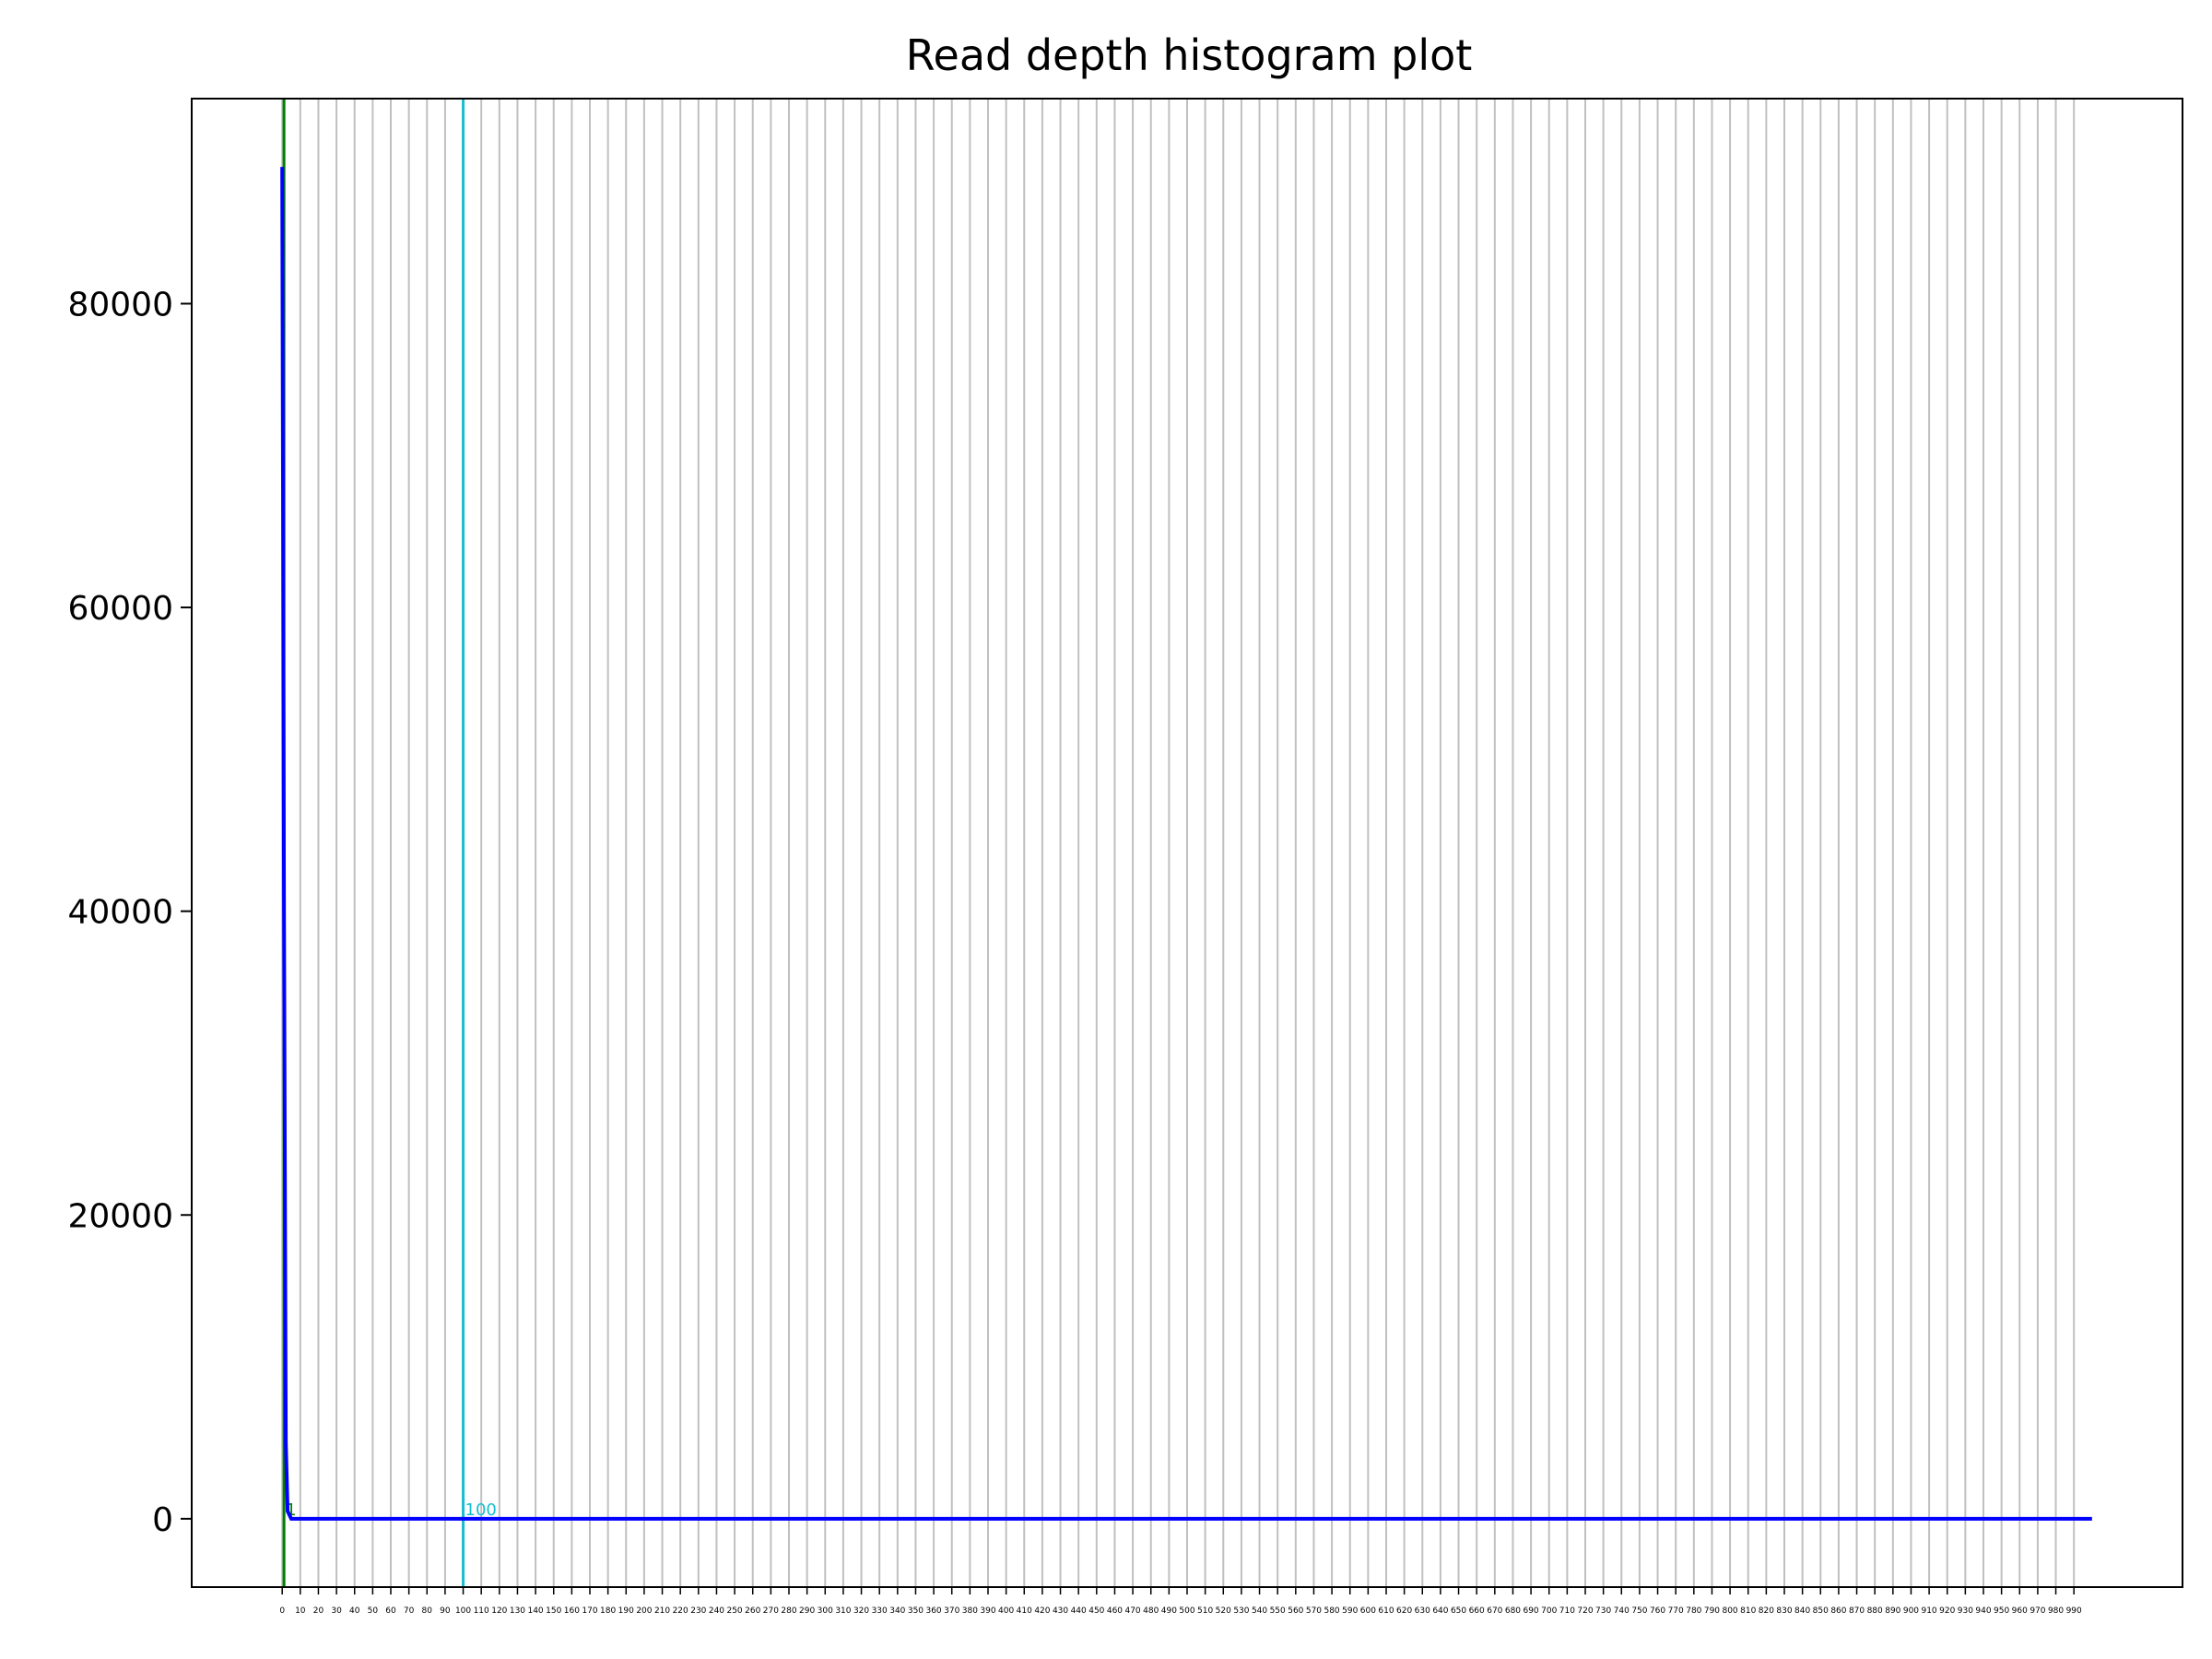 The width and height of the screenshot is (2212, 1659). I want to click on x-tick-label: 920, so click(1947, 1611).